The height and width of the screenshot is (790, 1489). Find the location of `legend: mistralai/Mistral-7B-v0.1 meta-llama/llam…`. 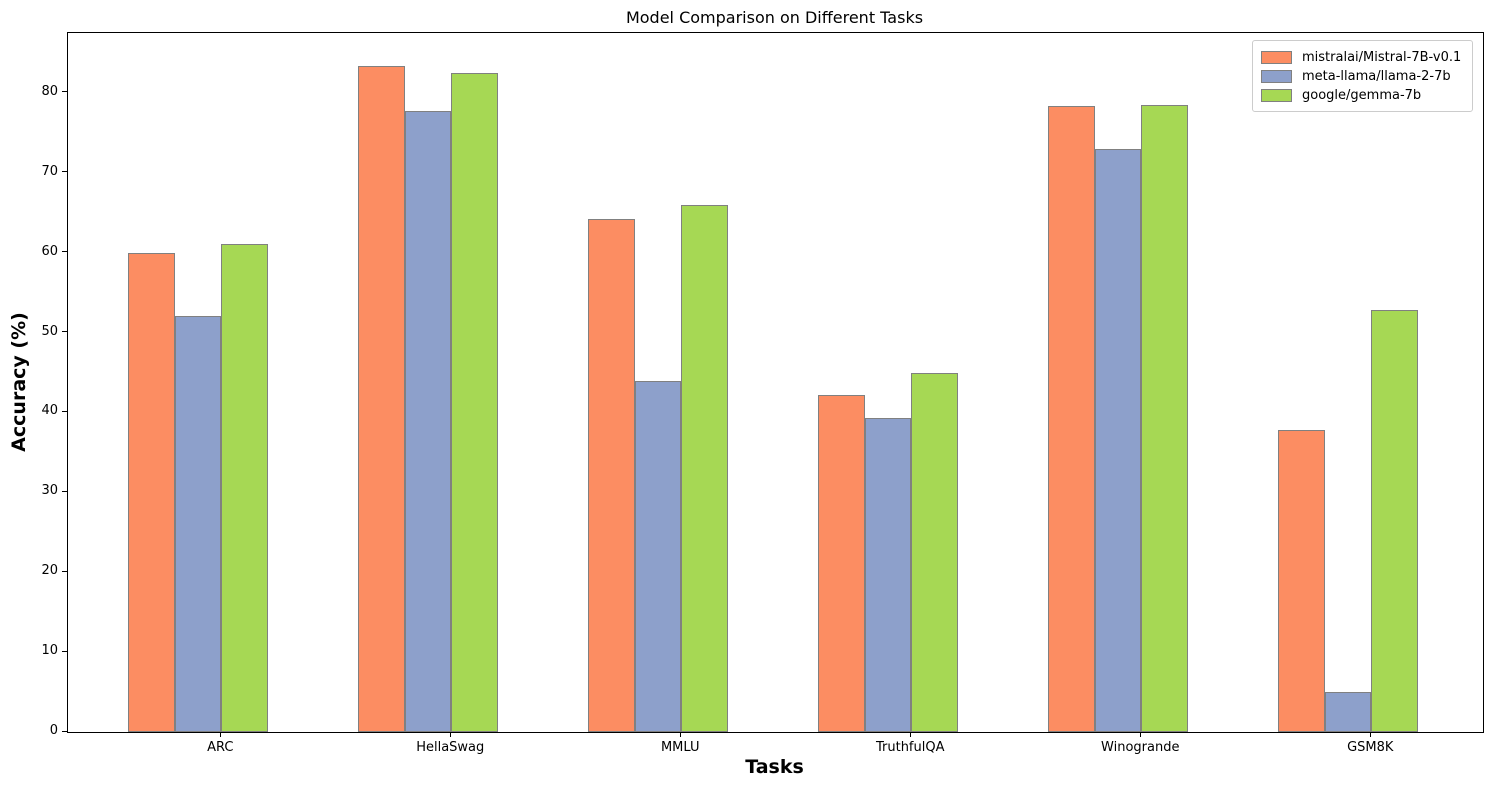

legend: mistralai/Mistral-7B-v0.1 meta-llama/llam… is located at coordinates (1362, 76).